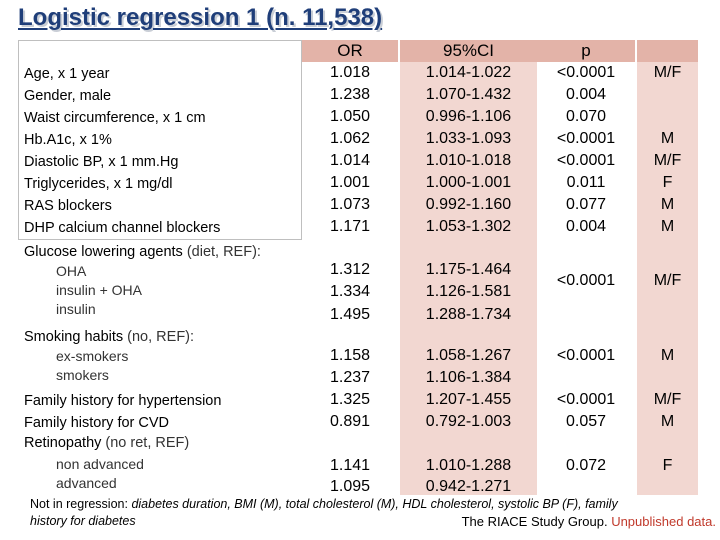  What do you see at coordinates (68, 206) in the screenshot?
I see `row-label: RAS blockers` at bounding box center [68, 206].